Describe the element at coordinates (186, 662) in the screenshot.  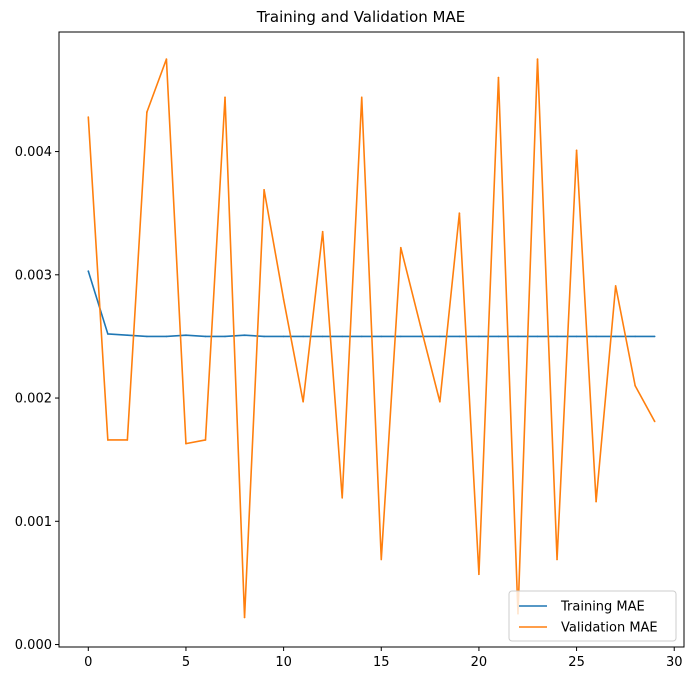
I see `x-tick-label: 5` at that location.